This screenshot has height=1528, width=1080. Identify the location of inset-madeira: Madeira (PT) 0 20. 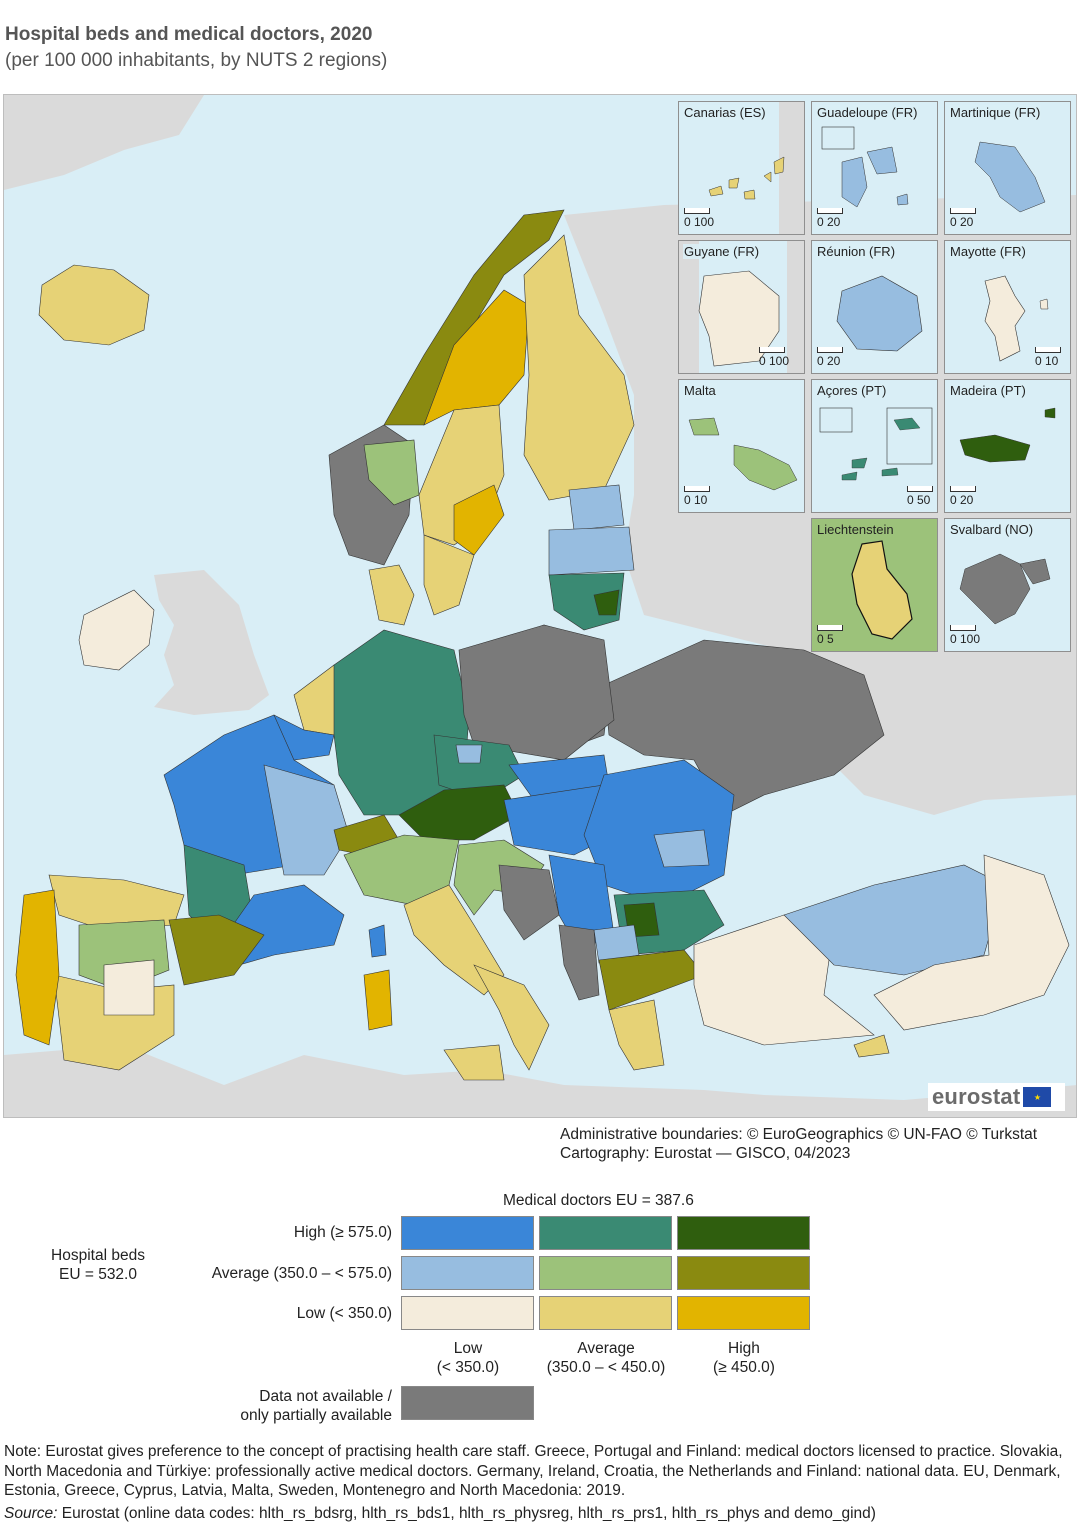
(1007, 446).